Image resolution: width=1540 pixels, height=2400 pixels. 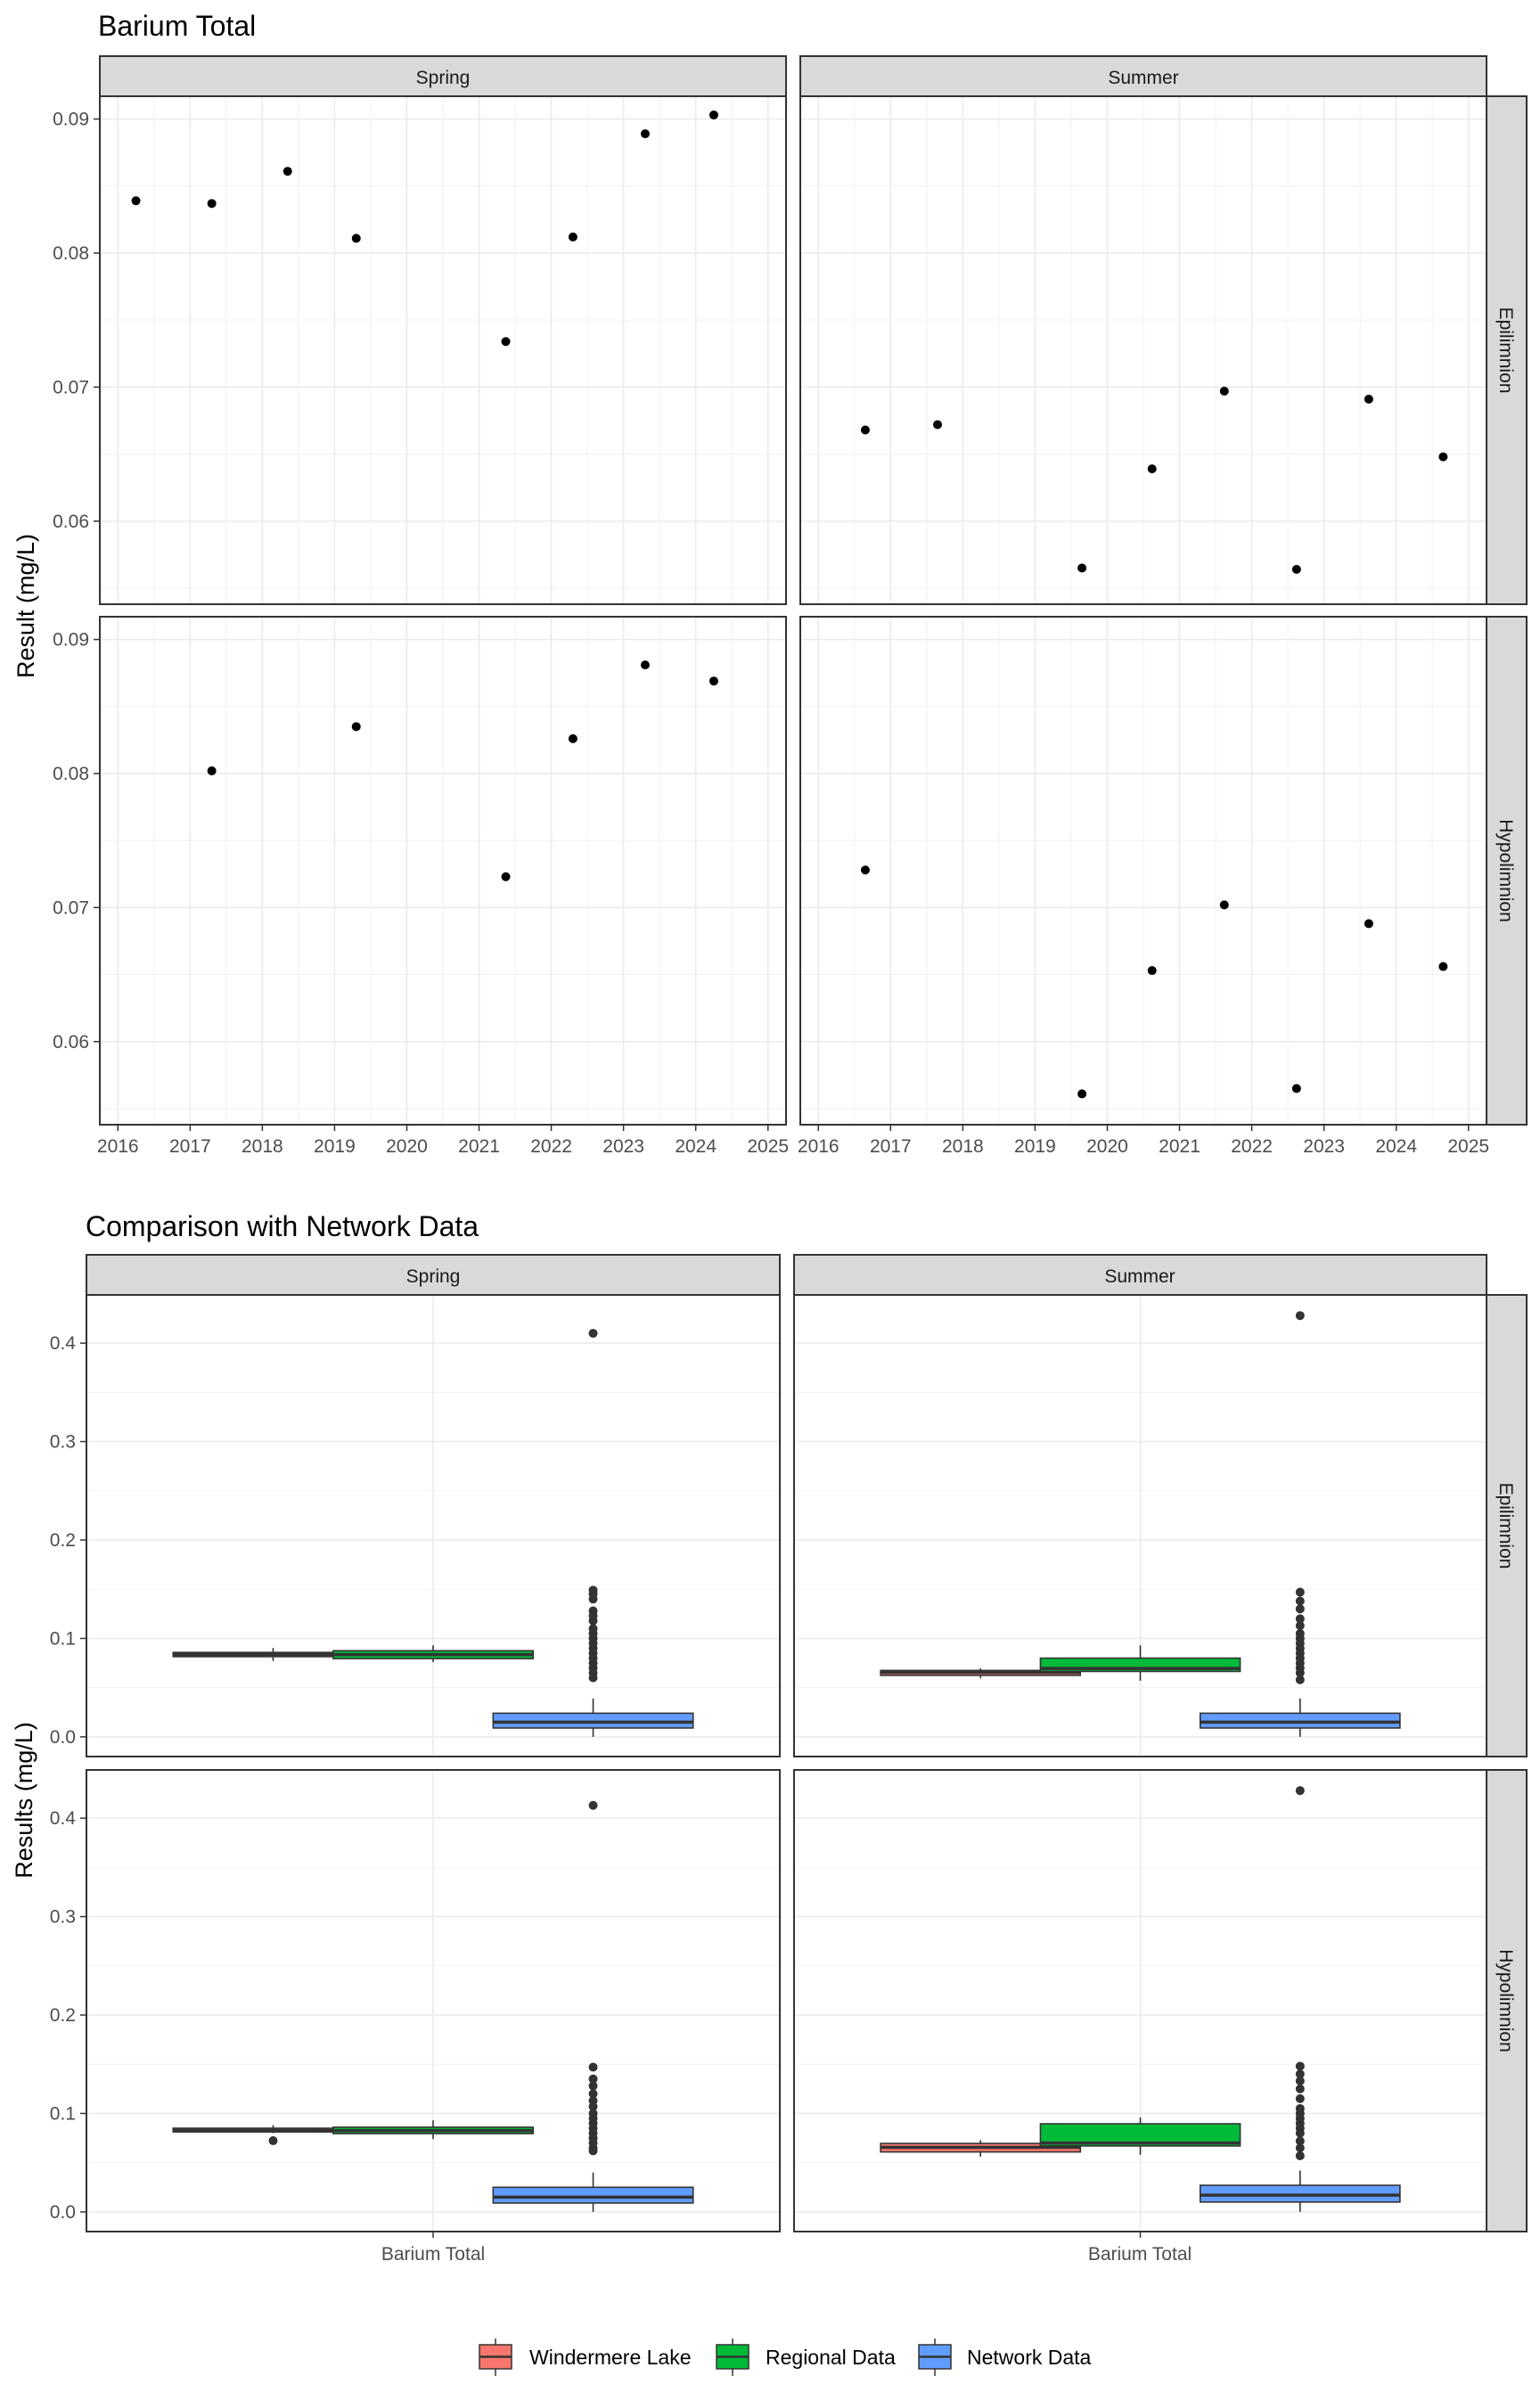 I want to click on chart2-strip-summer: Summer, so click(x=1140, y=1275).